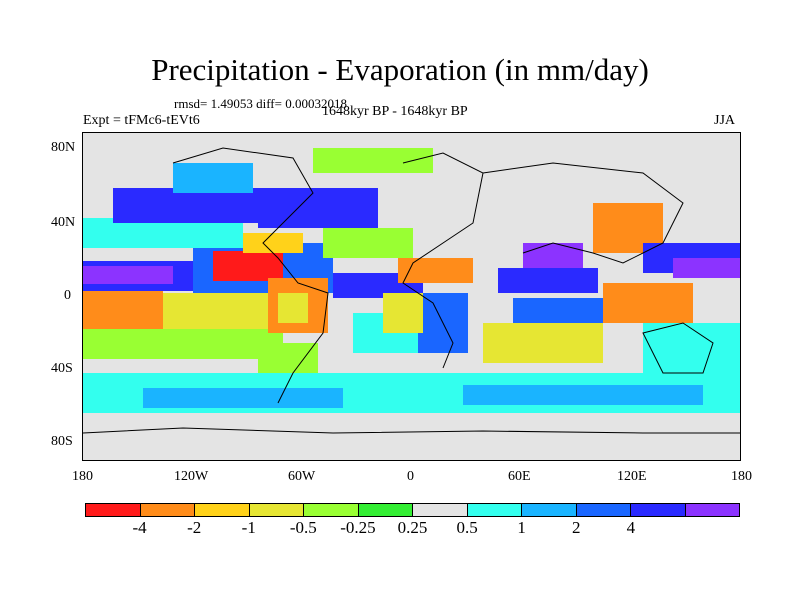 The image size is (800, 600). What do you see at coordinates (243, 398) in the screenshot?
I see `southern-ocean-blue` at bounding box center [243, 398].